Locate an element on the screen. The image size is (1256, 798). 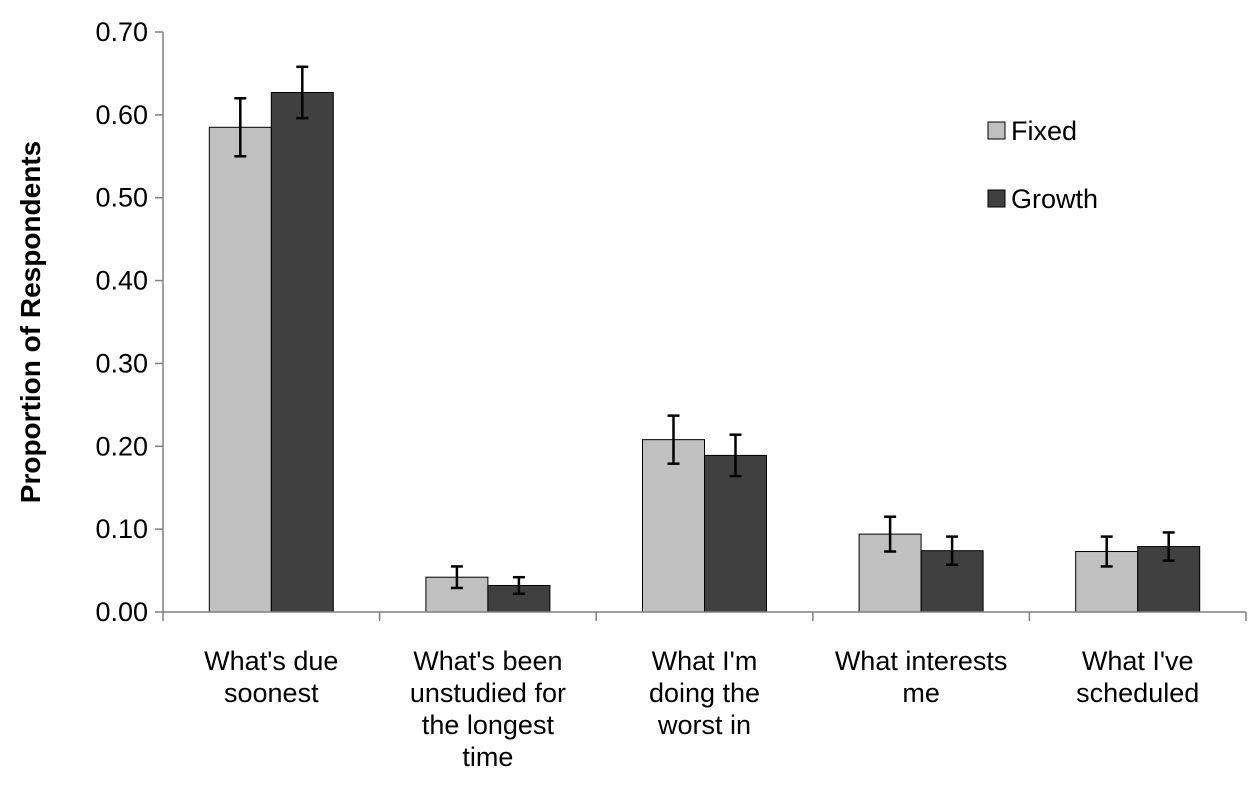
x-category-label-line: doing the is located at coordinates (704, 693).